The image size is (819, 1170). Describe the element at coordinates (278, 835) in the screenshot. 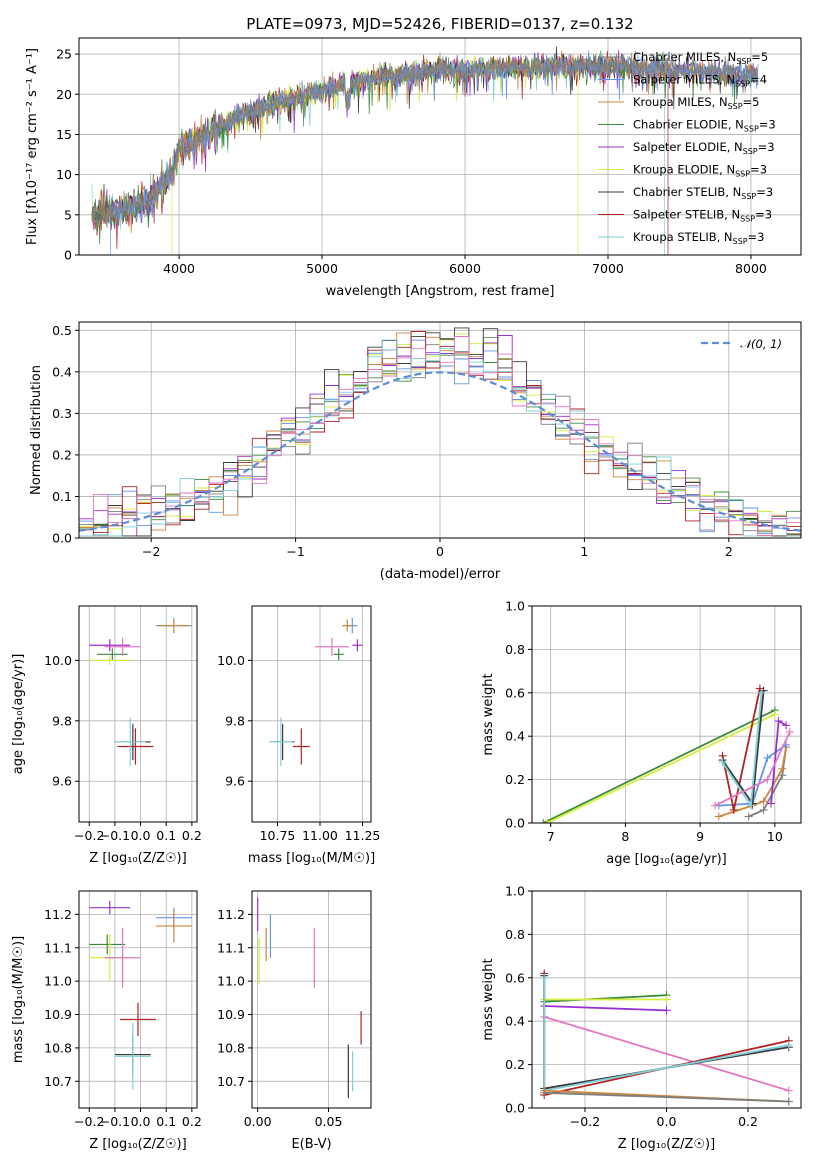

I see `x-tick-label: 10.75` at that location.